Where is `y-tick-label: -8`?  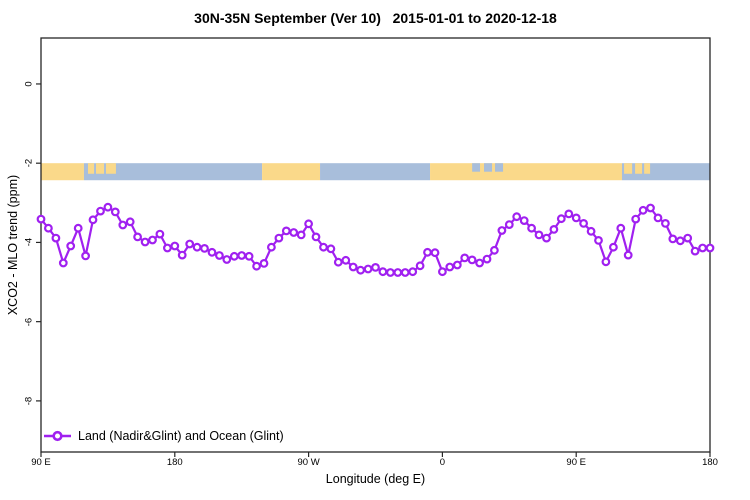 y-tick-label: -8 is located at coordinates (29, 401).